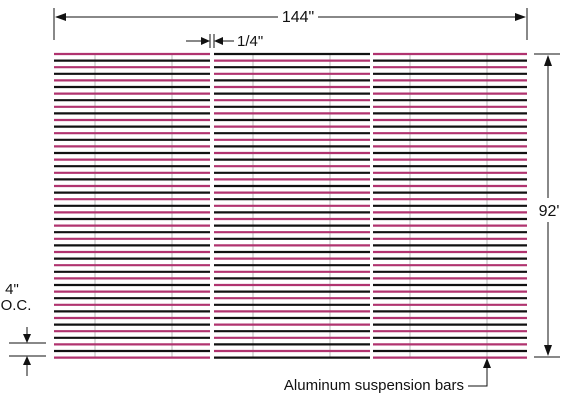  I want to click on width-label: 144", so click(298, 17).